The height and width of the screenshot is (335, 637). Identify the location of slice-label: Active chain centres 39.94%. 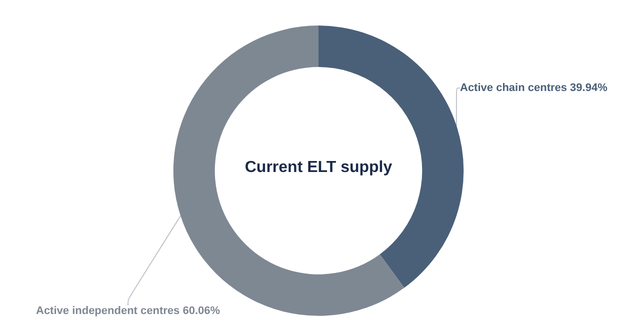
(534, 88).